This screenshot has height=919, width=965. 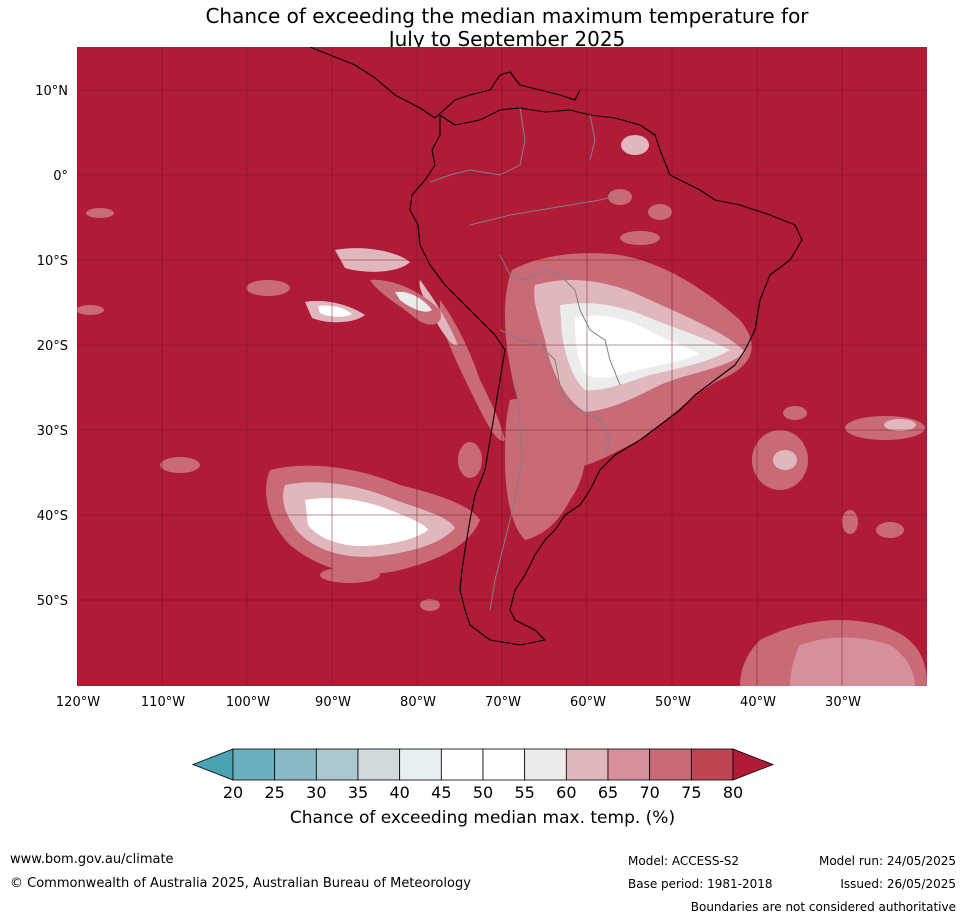 I want to click on colorbar-extend-low, so click(x=212, y=764).